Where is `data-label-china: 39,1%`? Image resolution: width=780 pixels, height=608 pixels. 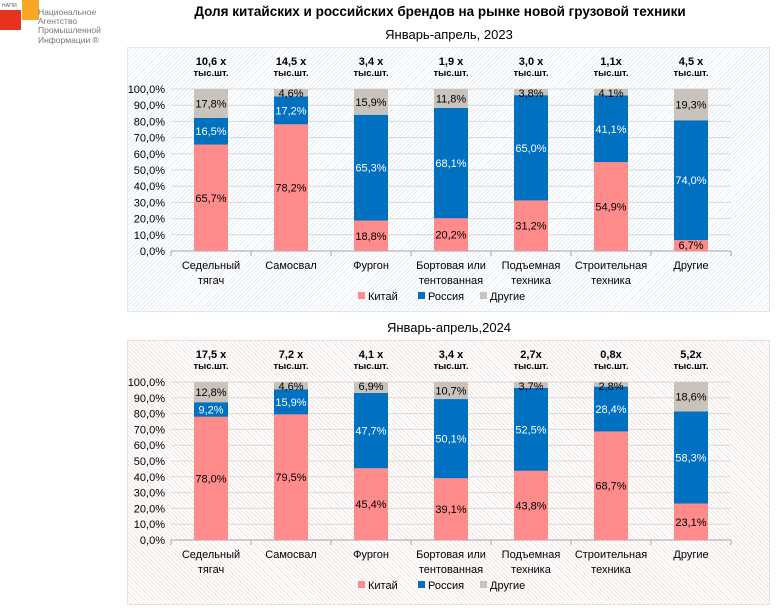 data-label-china: 39,1% is located at coordinates (450, 510).